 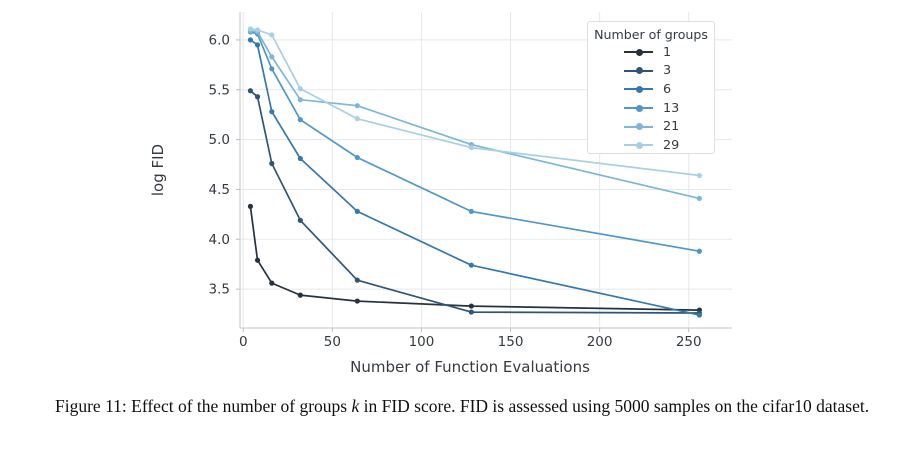 What do you see at coordinates (667, 89) in the screenshot?
I see `legend-item-label: 6` at bounding box center [667, 89].